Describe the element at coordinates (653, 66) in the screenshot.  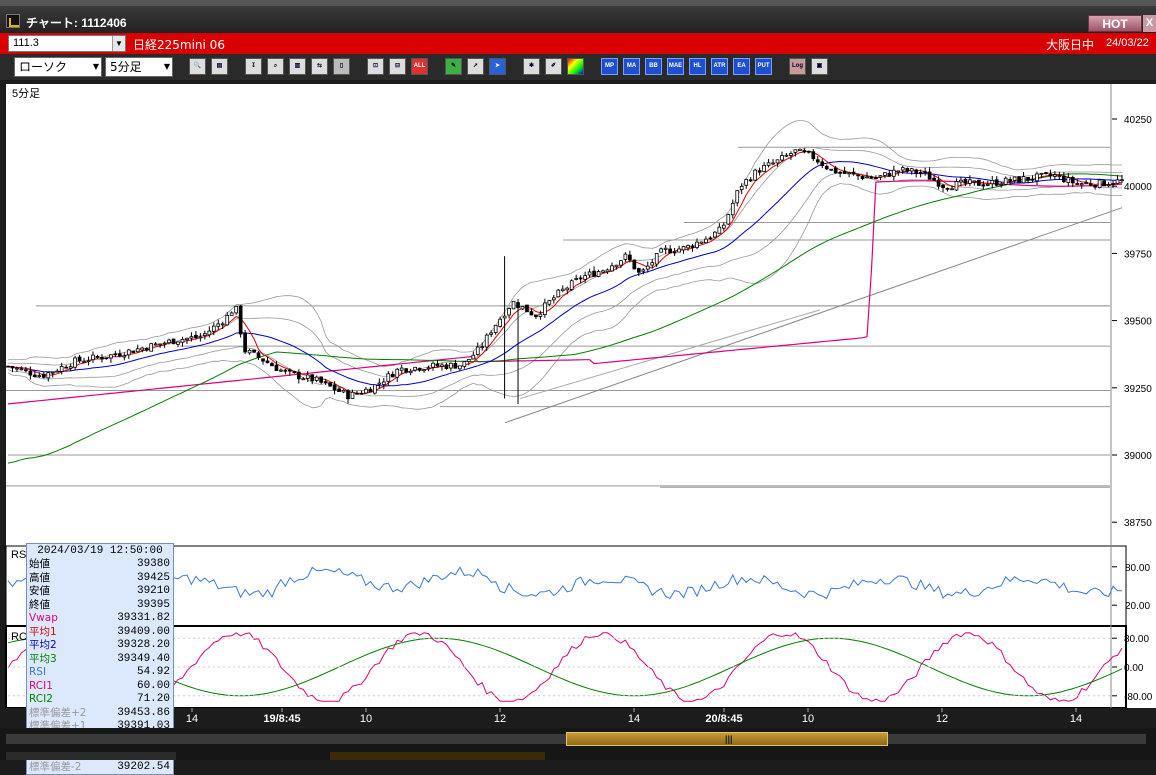
I see `bb-icon: BB` at that location.